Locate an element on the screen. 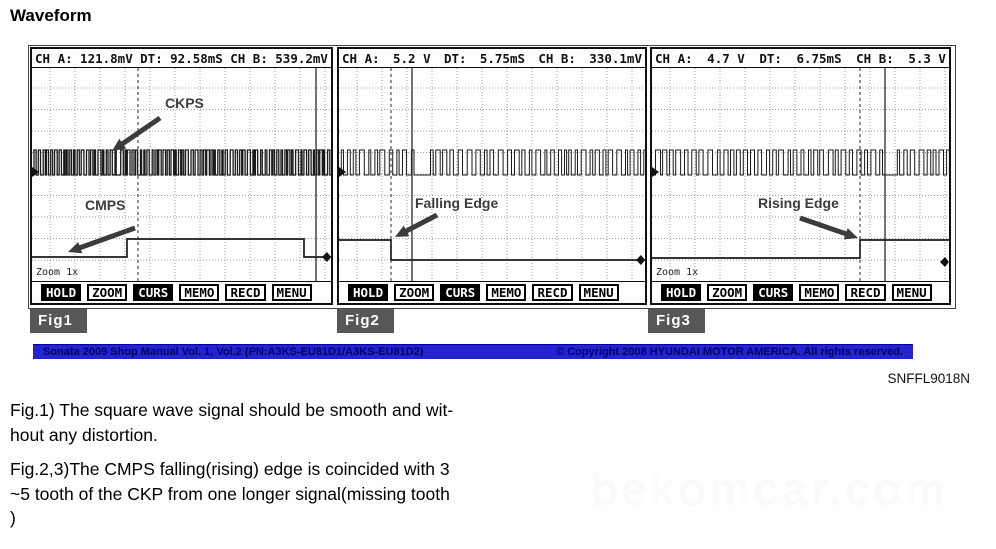 This screenshot has height=549, width=996. page-title: Waveform is located at coordinates (51, 15).